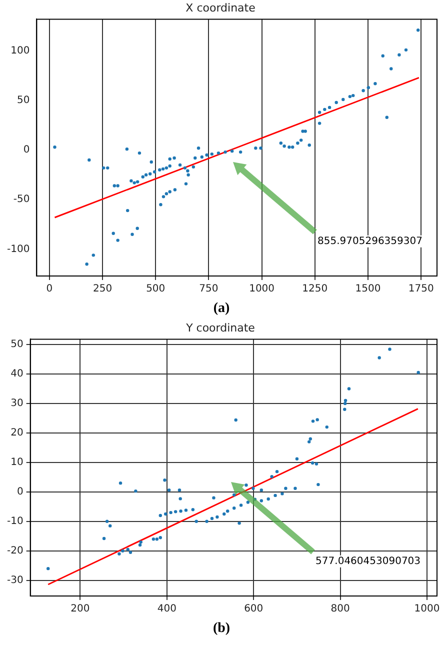 This screenshot has height=647, width=443. Describe the element at coordinates (15, 580) in the screenshot. I see `y-tick-label: -30` at that location.